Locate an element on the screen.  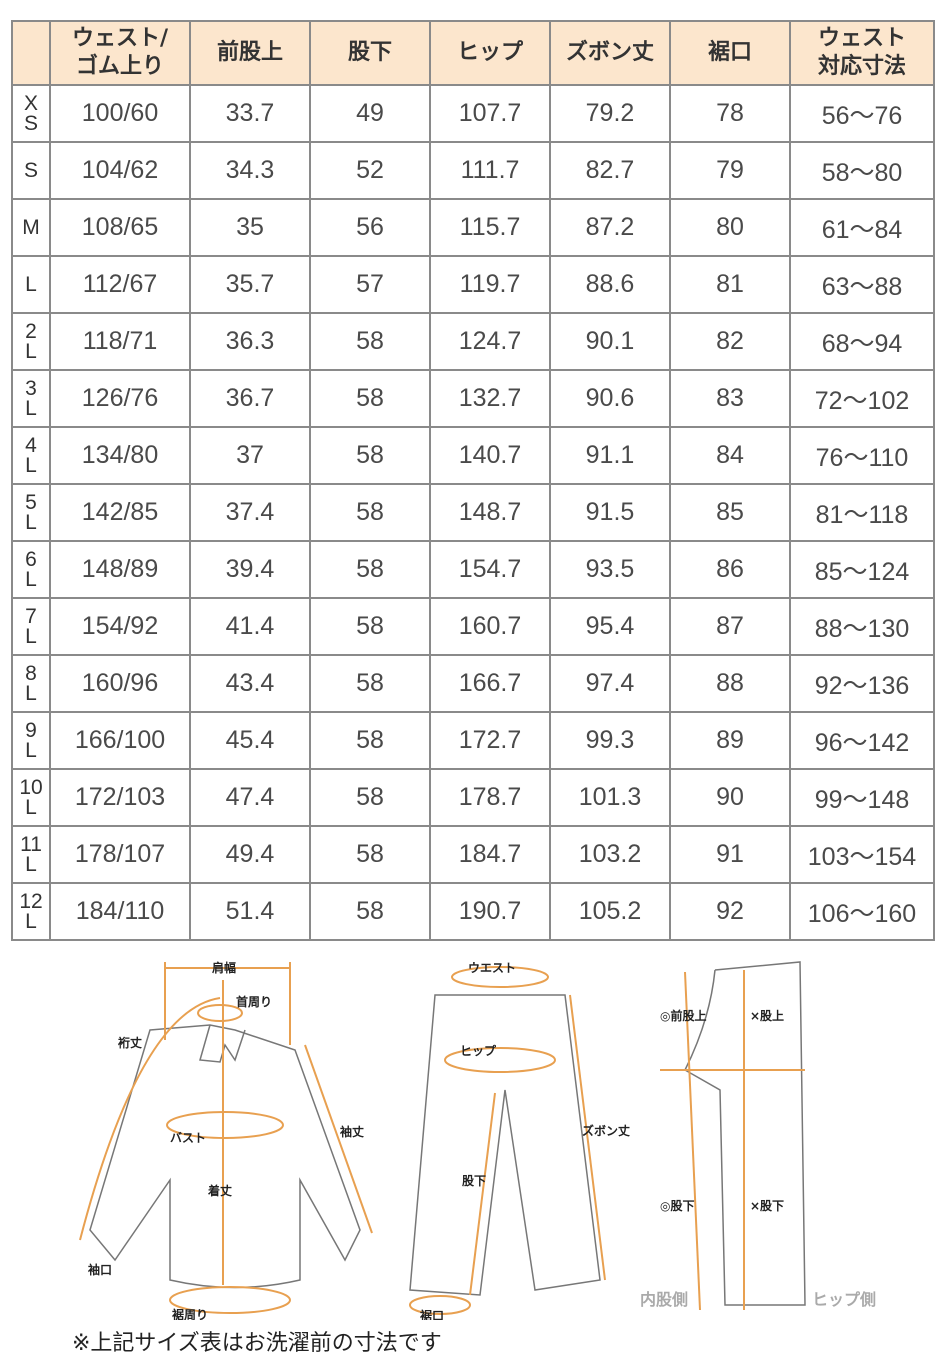
value-cell: 107.7 is located at coordinates (490, 113).